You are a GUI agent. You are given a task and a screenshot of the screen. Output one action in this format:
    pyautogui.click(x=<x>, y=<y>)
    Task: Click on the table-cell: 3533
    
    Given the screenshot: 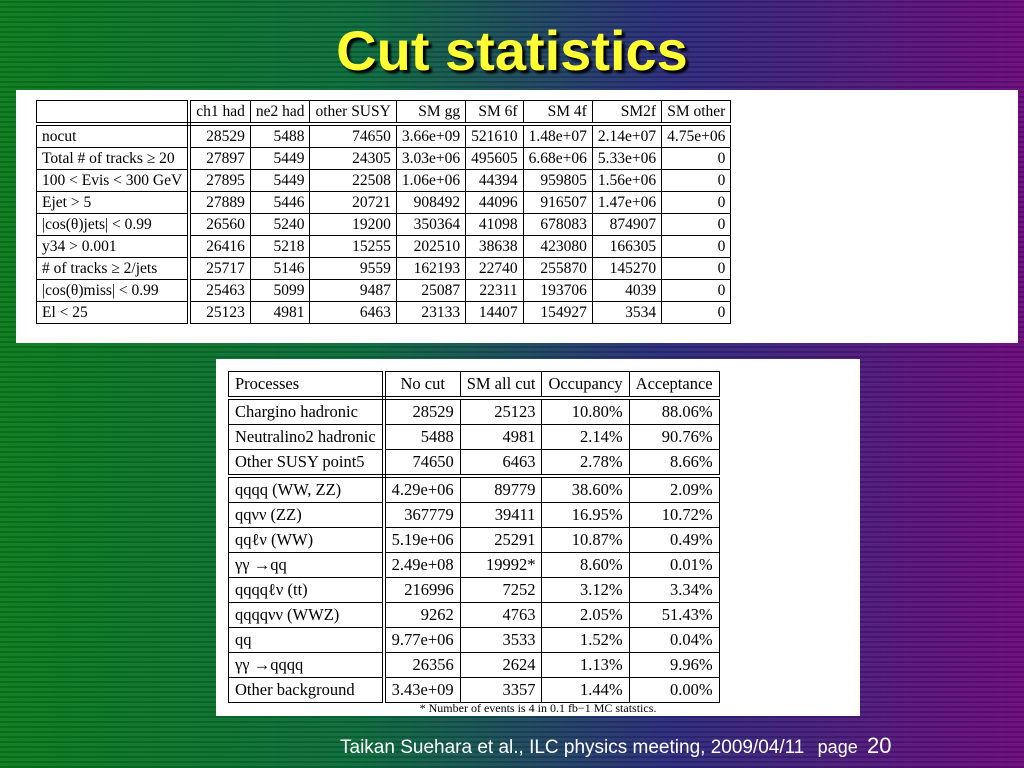 What is the action you would take?
    pyautogui.click(x=501, y=640)
    